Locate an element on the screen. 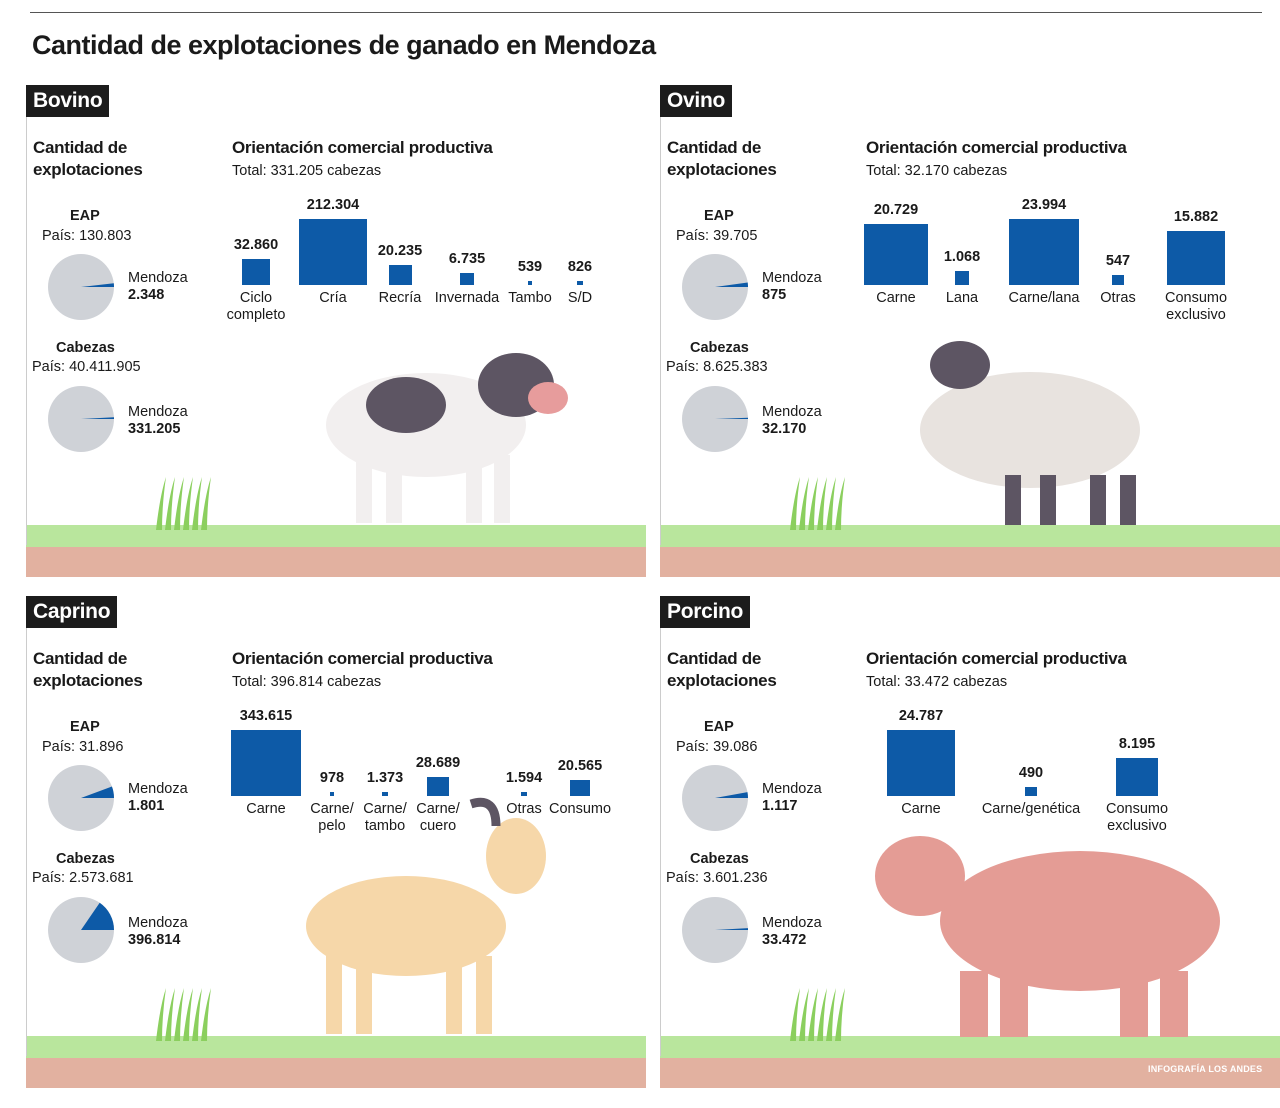  goat-body is located at coordinates (406, 926).